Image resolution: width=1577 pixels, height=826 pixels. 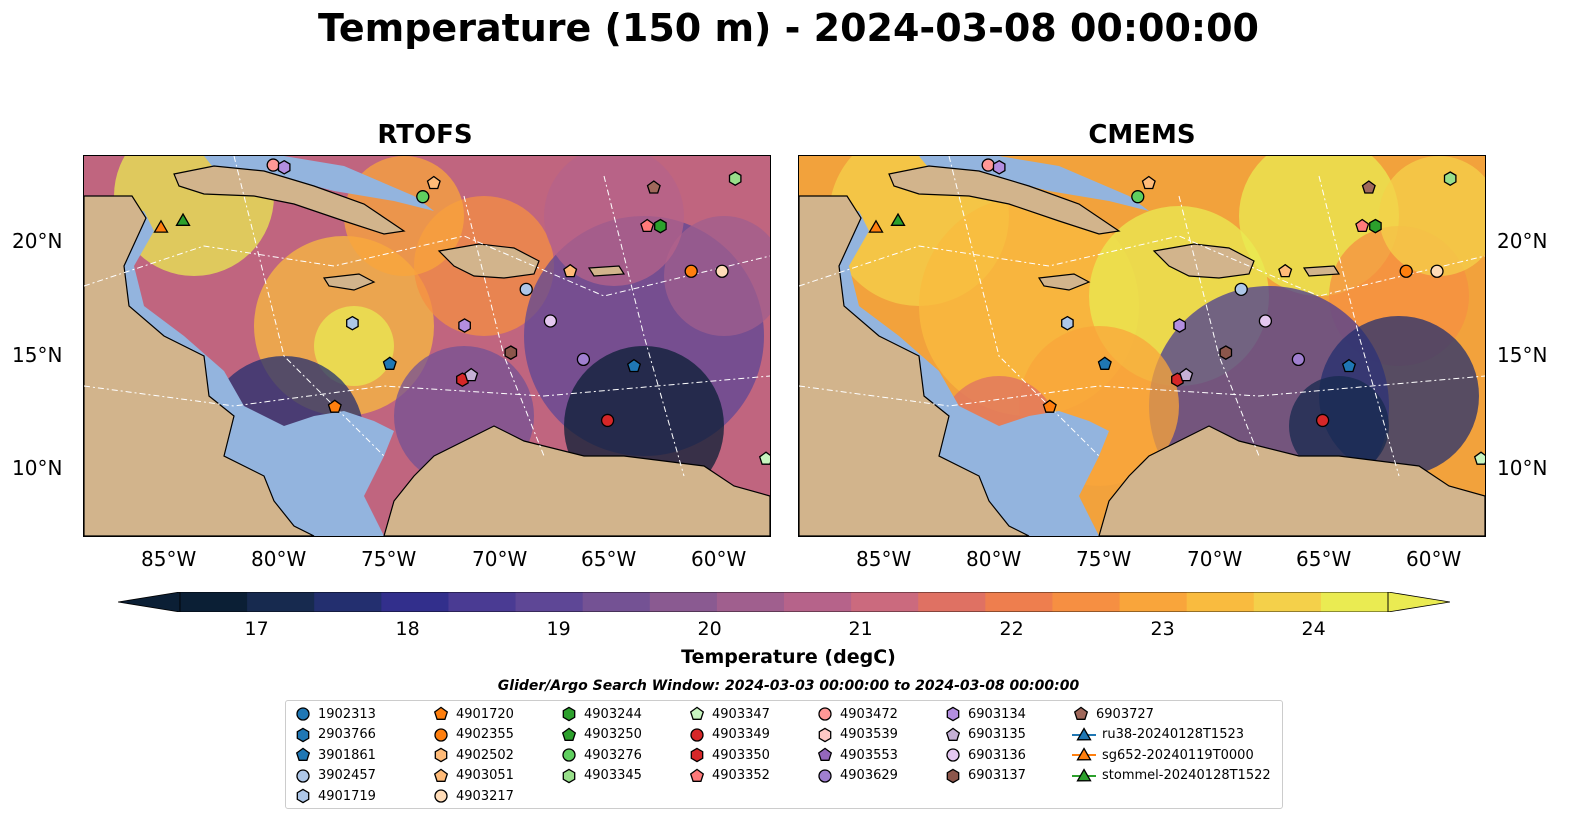 I want to click on lon-label-75w-right: 75°W, so click(x=1104, y=559).